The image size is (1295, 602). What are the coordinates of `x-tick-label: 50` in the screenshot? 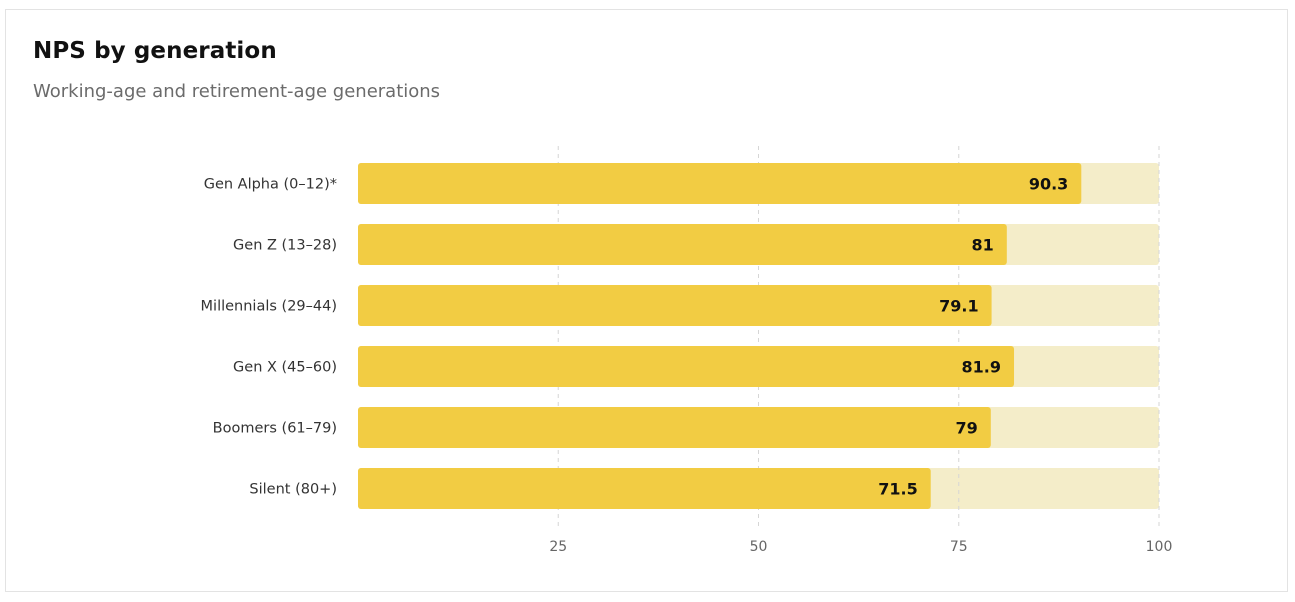 It's located at (759, 547).